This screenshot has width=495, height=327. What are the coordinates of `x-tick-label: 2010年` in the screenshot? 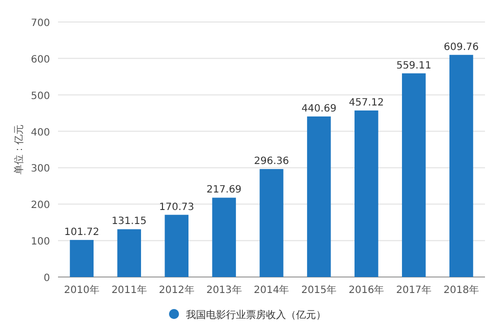 It's located at (82, 290).